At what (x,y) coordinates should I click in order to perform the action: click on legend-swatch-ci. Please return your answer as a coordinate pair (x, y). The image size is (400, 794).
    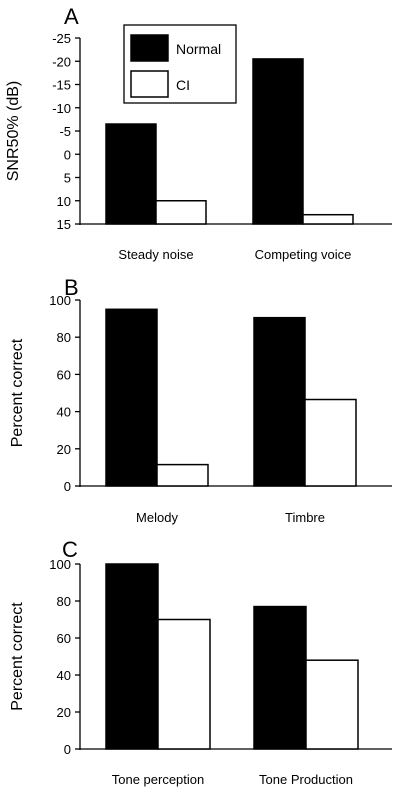
    Looking at the image, I should click on (149, 84).